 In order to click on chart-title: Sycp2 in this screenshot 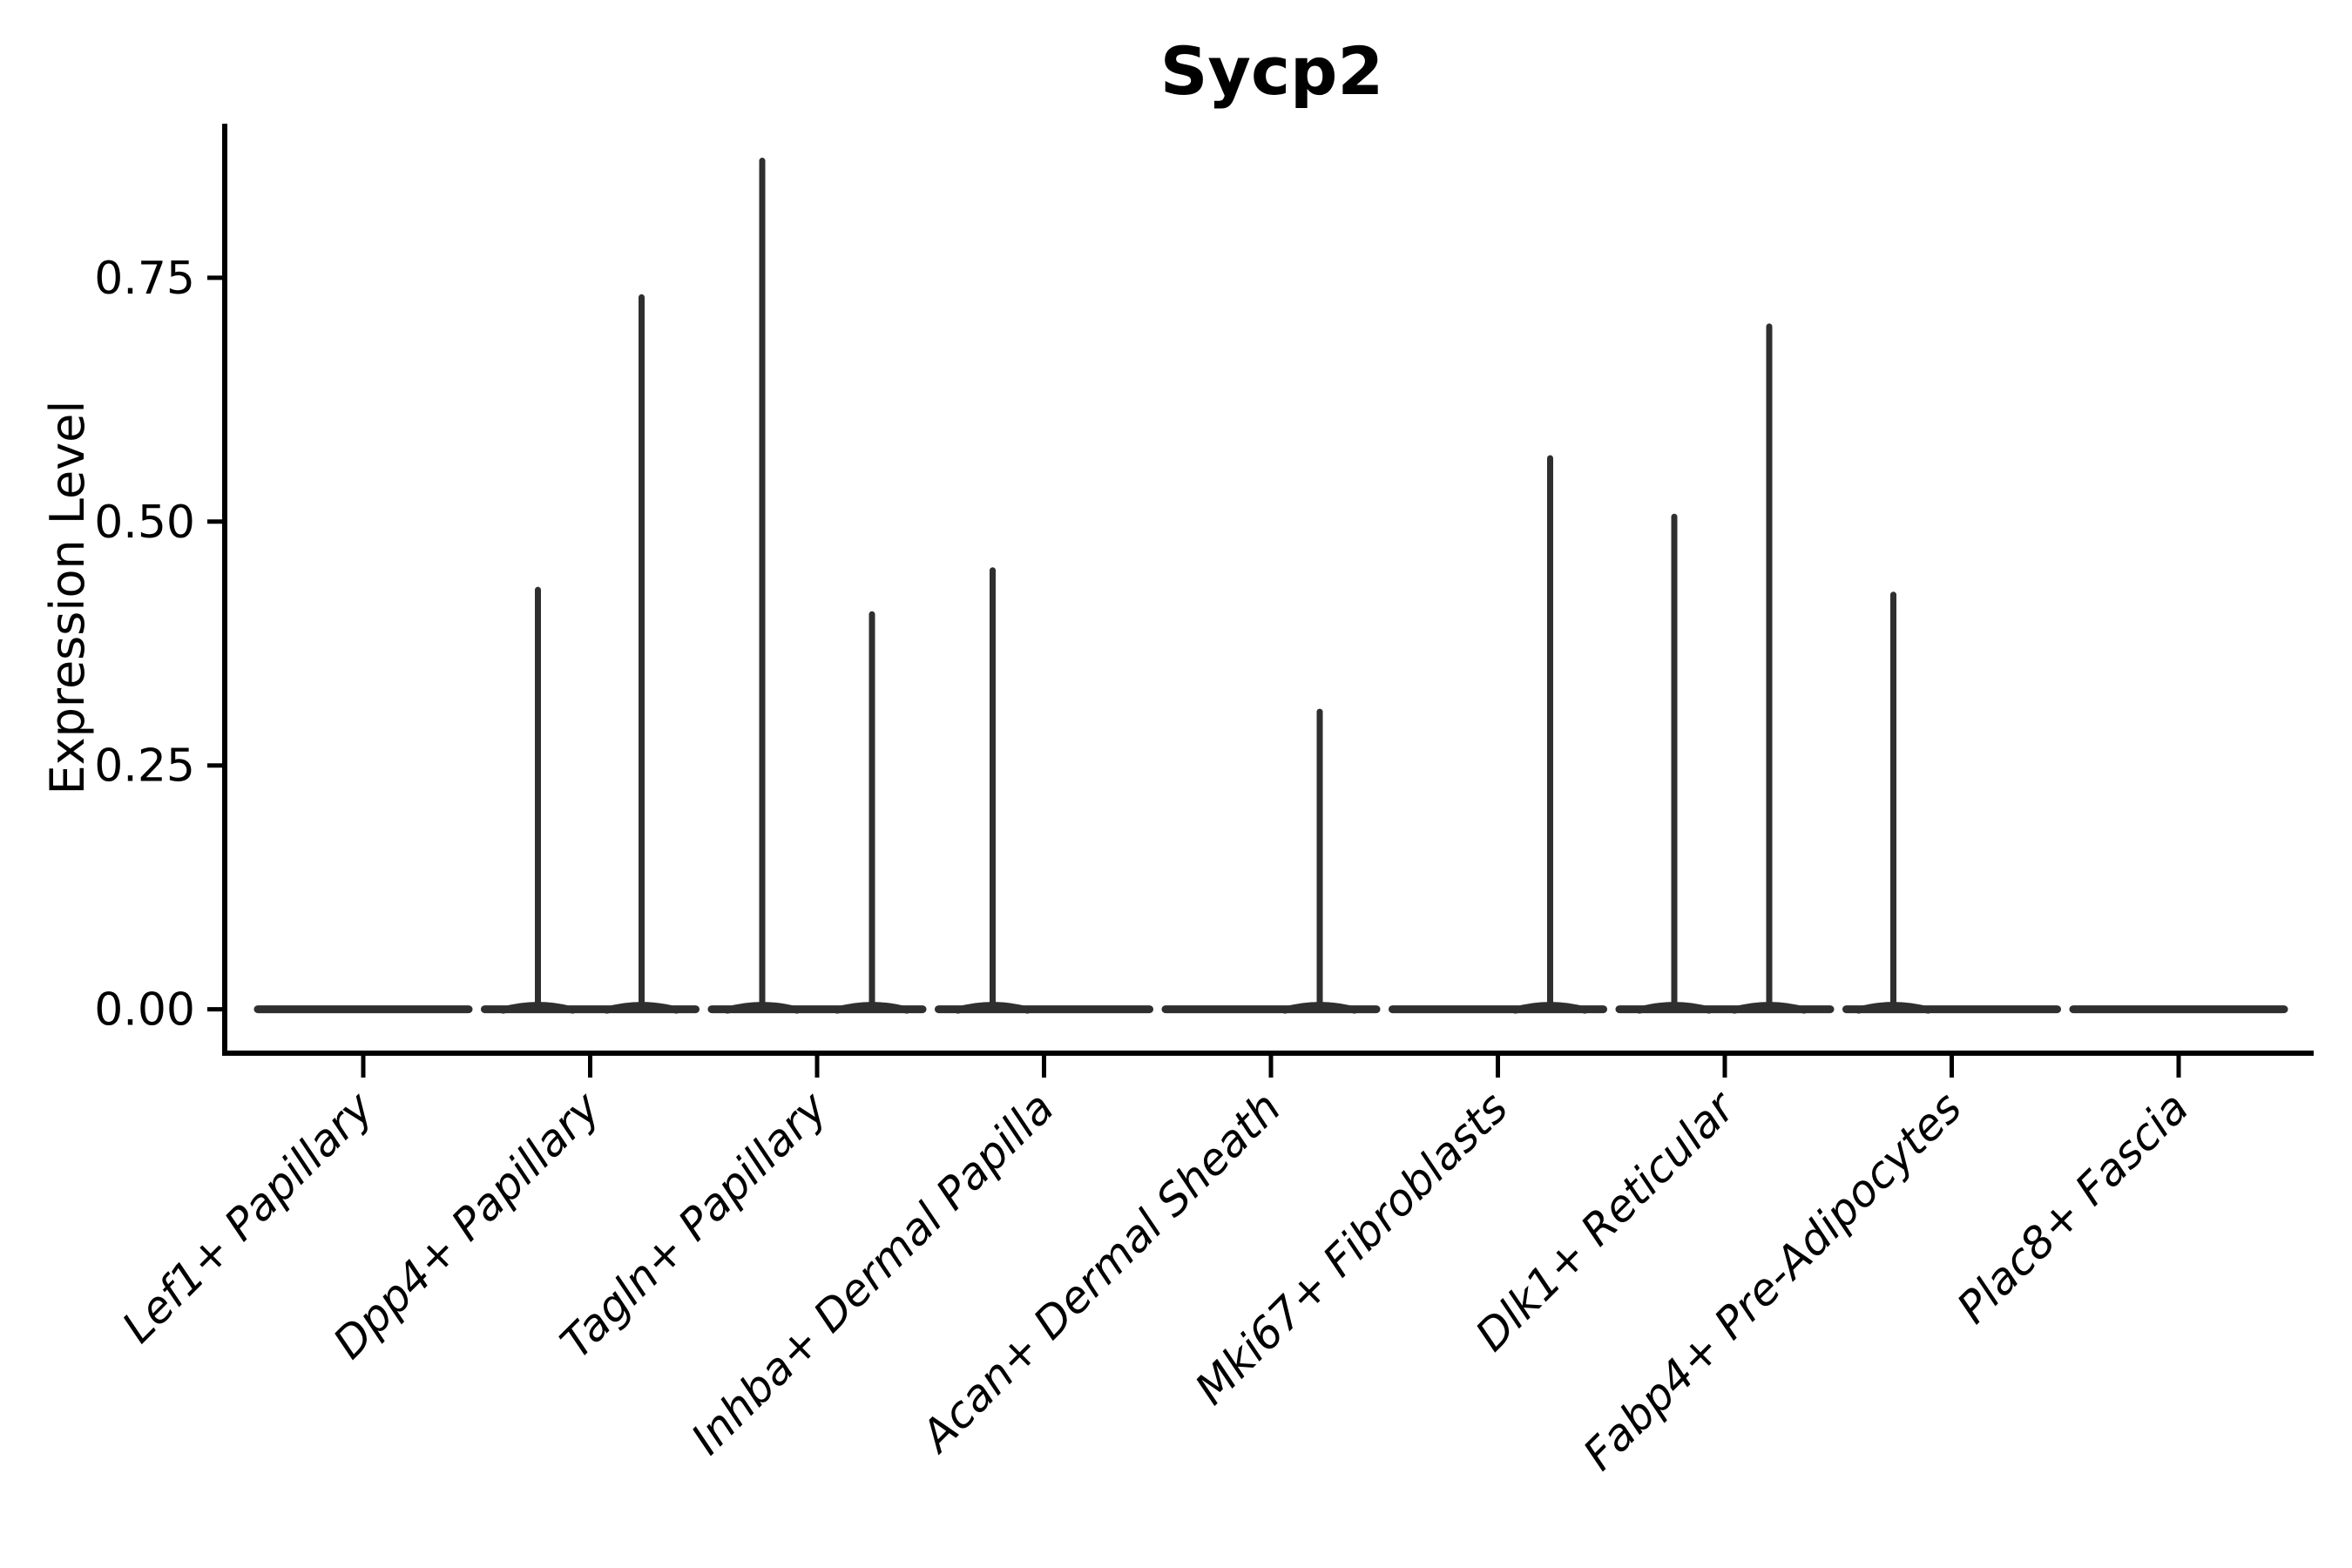, I will do `click(1272, 71)`.